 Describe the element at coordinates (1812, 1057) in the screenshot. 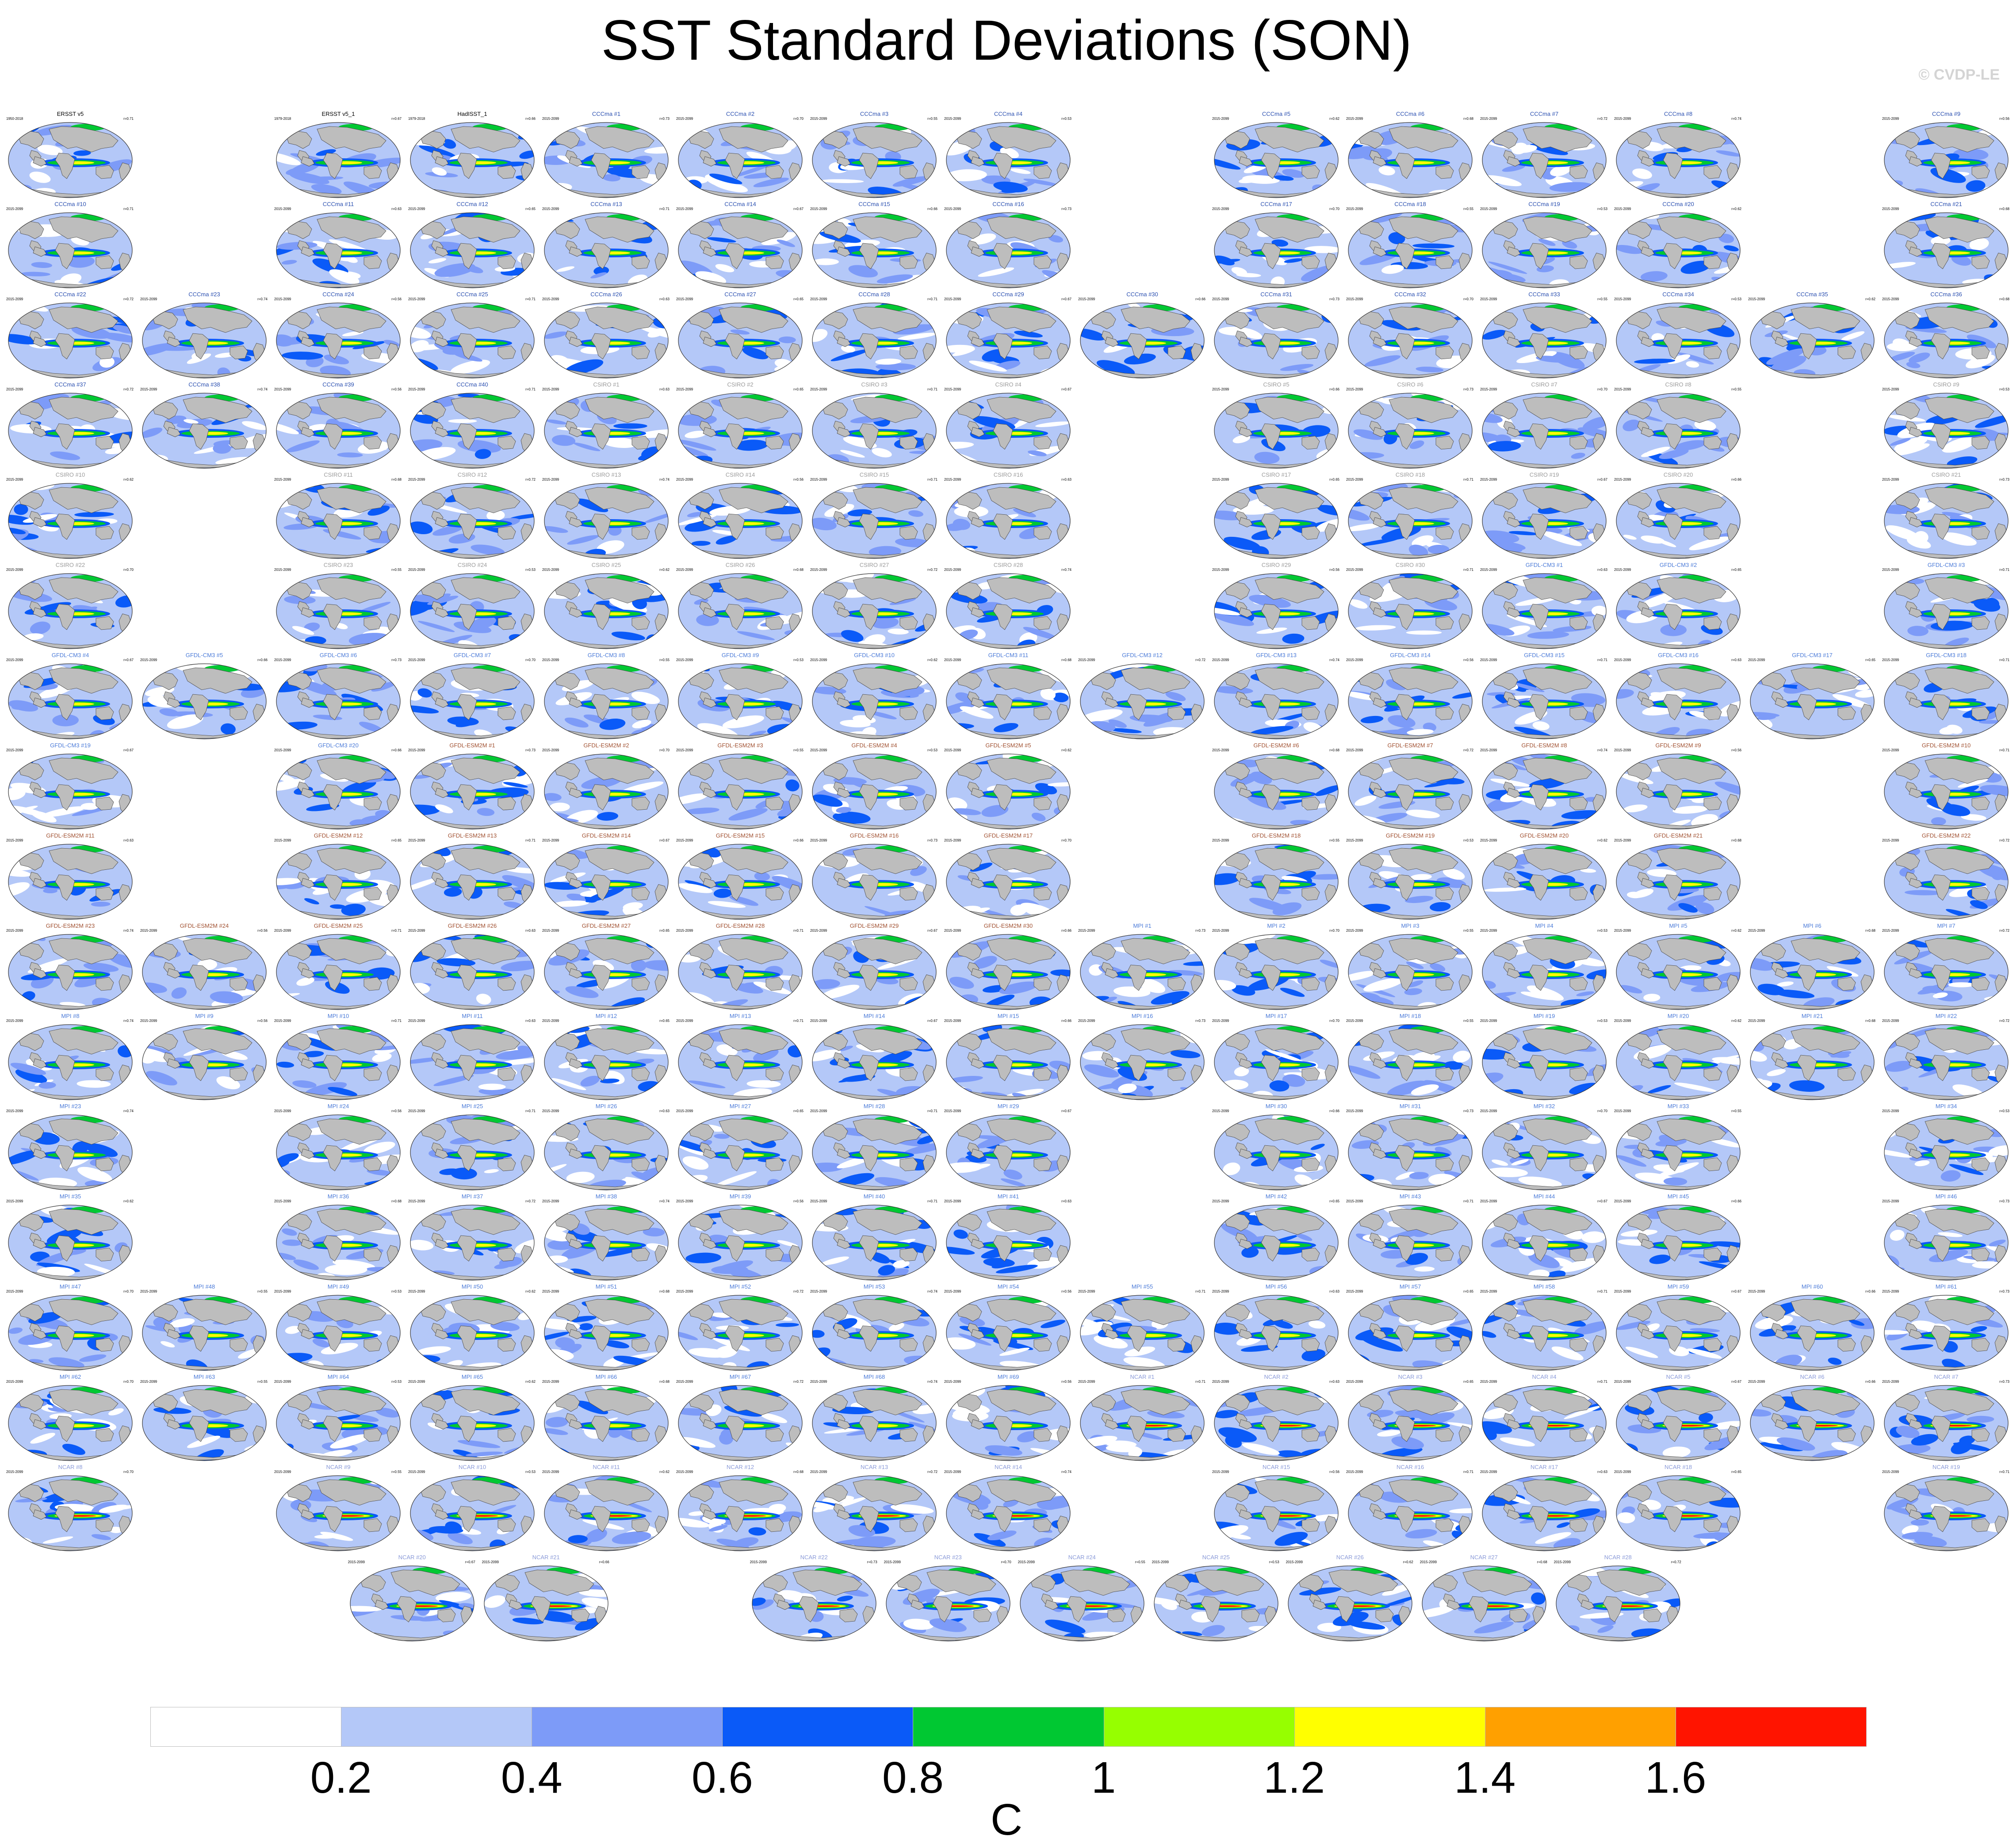

I see `map-panel: MPI #21 2015-2099 r=0.68` at that location.